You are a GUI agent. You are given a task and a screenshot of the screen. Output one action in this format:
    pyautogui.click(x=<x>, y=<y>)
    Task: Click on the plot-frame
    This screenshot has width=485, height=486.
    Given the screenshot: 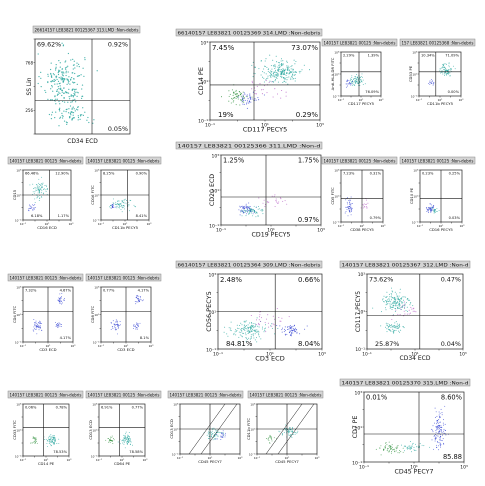 What is the action you would take?
    pyautogui.click(x=361, y=74)
    